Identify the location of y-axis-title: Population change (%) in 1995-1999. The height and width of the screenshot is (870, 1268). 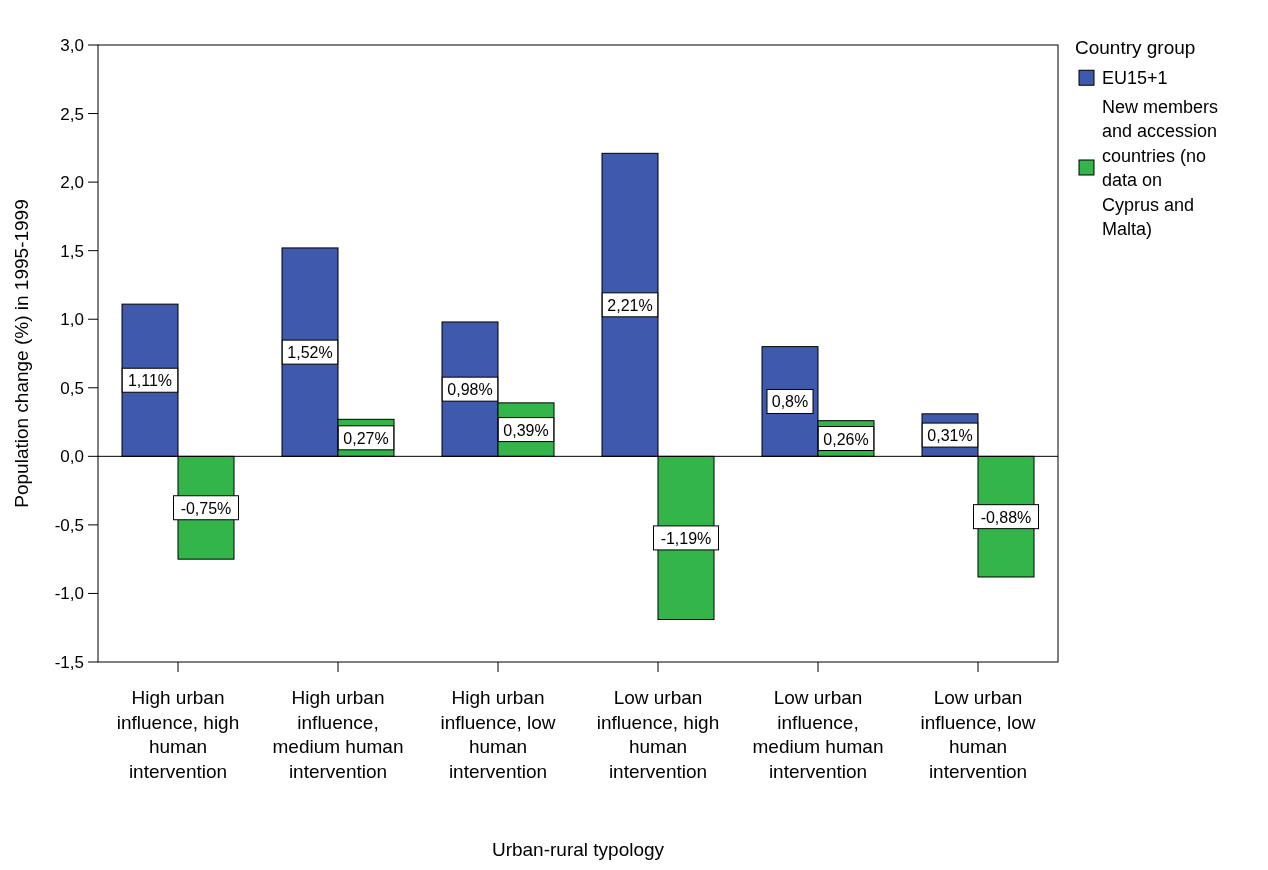
(21, 353).